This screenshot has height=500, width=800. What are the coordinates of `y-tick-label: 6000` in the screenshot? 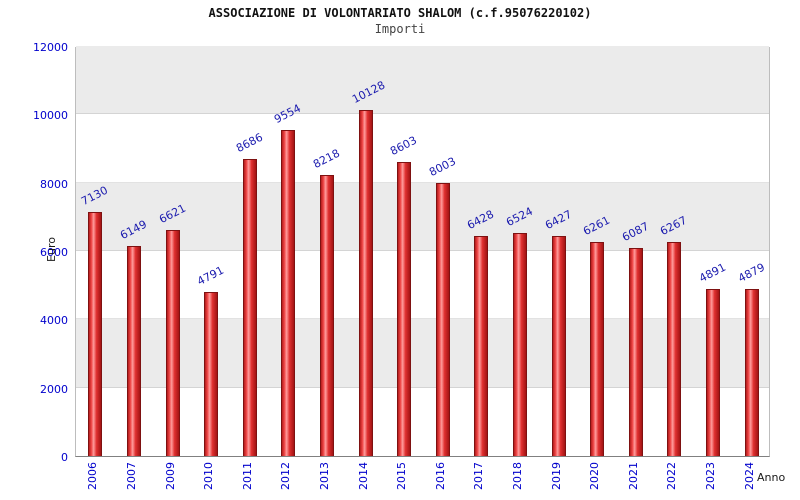 It's located at (54, 252).